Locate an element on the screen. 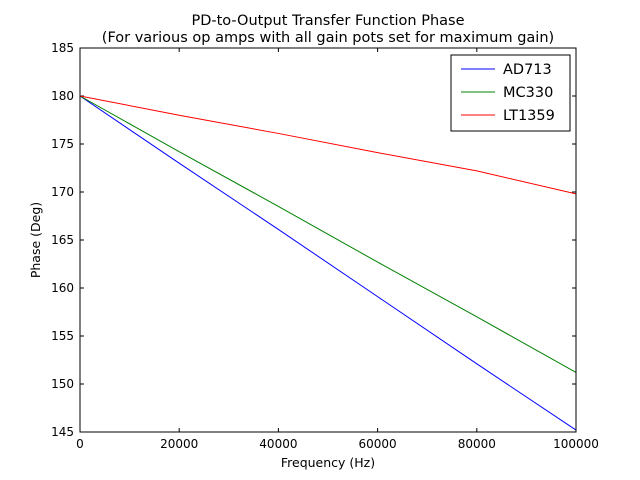  chart-title: PD-to-Output Transfer Function Phase is located at coordinates (327, 21).